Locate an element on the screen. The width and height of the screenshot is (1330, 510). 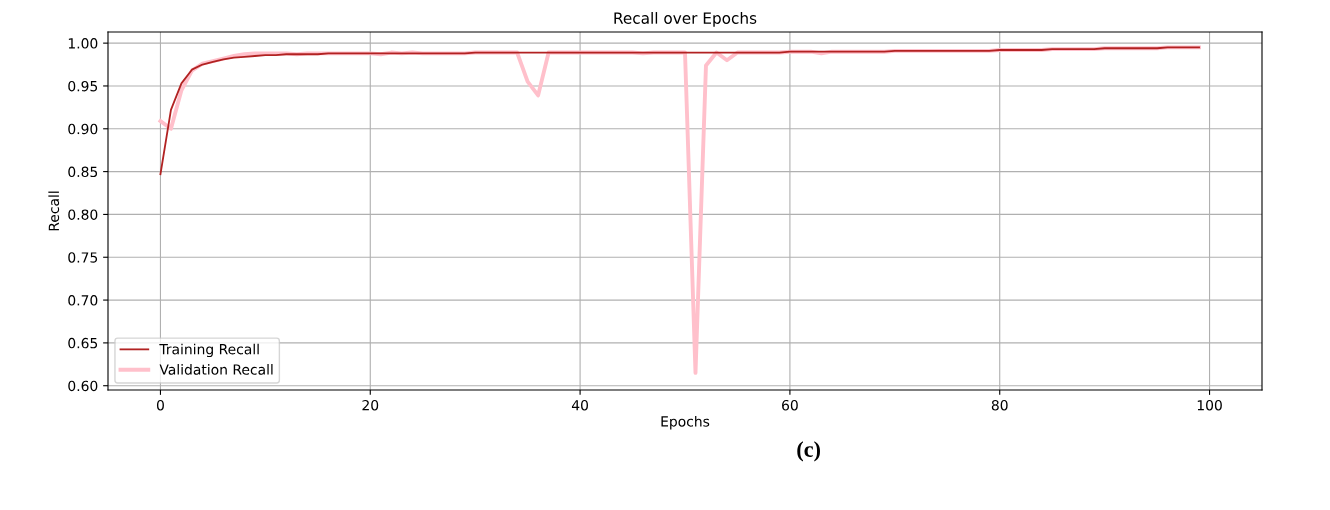
y-tick-label: 0.75 is located at coordinates (83, 257).